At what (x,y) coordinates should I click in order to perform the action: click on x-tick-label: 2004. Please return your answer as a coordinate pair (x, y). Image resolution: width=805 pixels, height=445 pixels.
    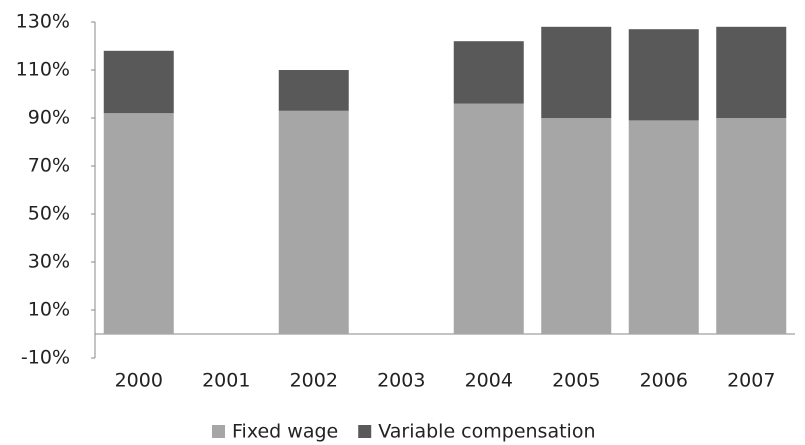
    Looking at the image, I should click on (489, 381).